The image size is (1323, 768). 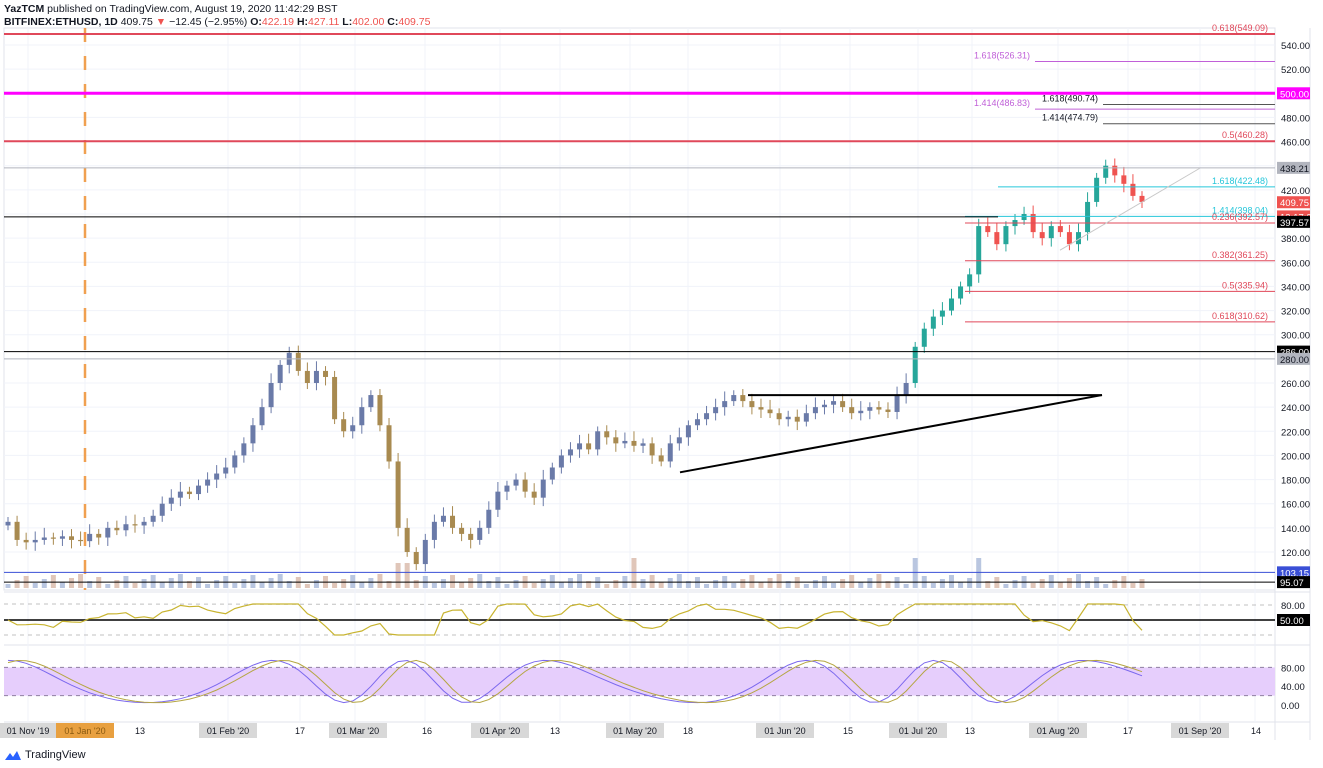 What do you see at coordinates (1295, 432) in the screenshot?
I see `y-tick-label: 220.00` at bounding box center [1295, 432].